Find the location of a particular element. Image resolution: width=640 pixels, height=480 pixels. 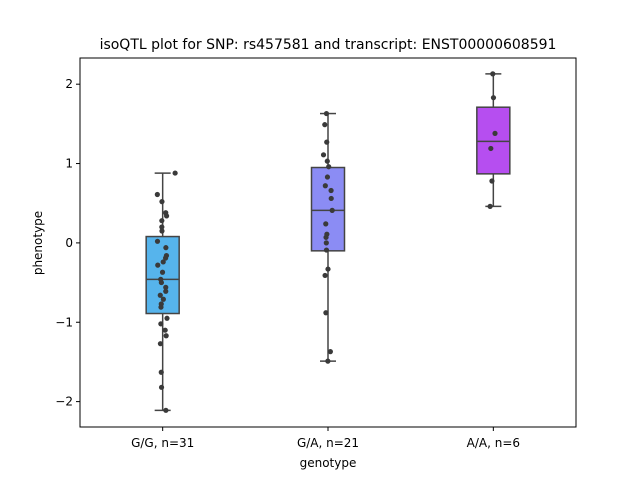

x-axis: G/G, n=31 G/A, n=21 A/A, n=6 is located at coordinates (325, 438).